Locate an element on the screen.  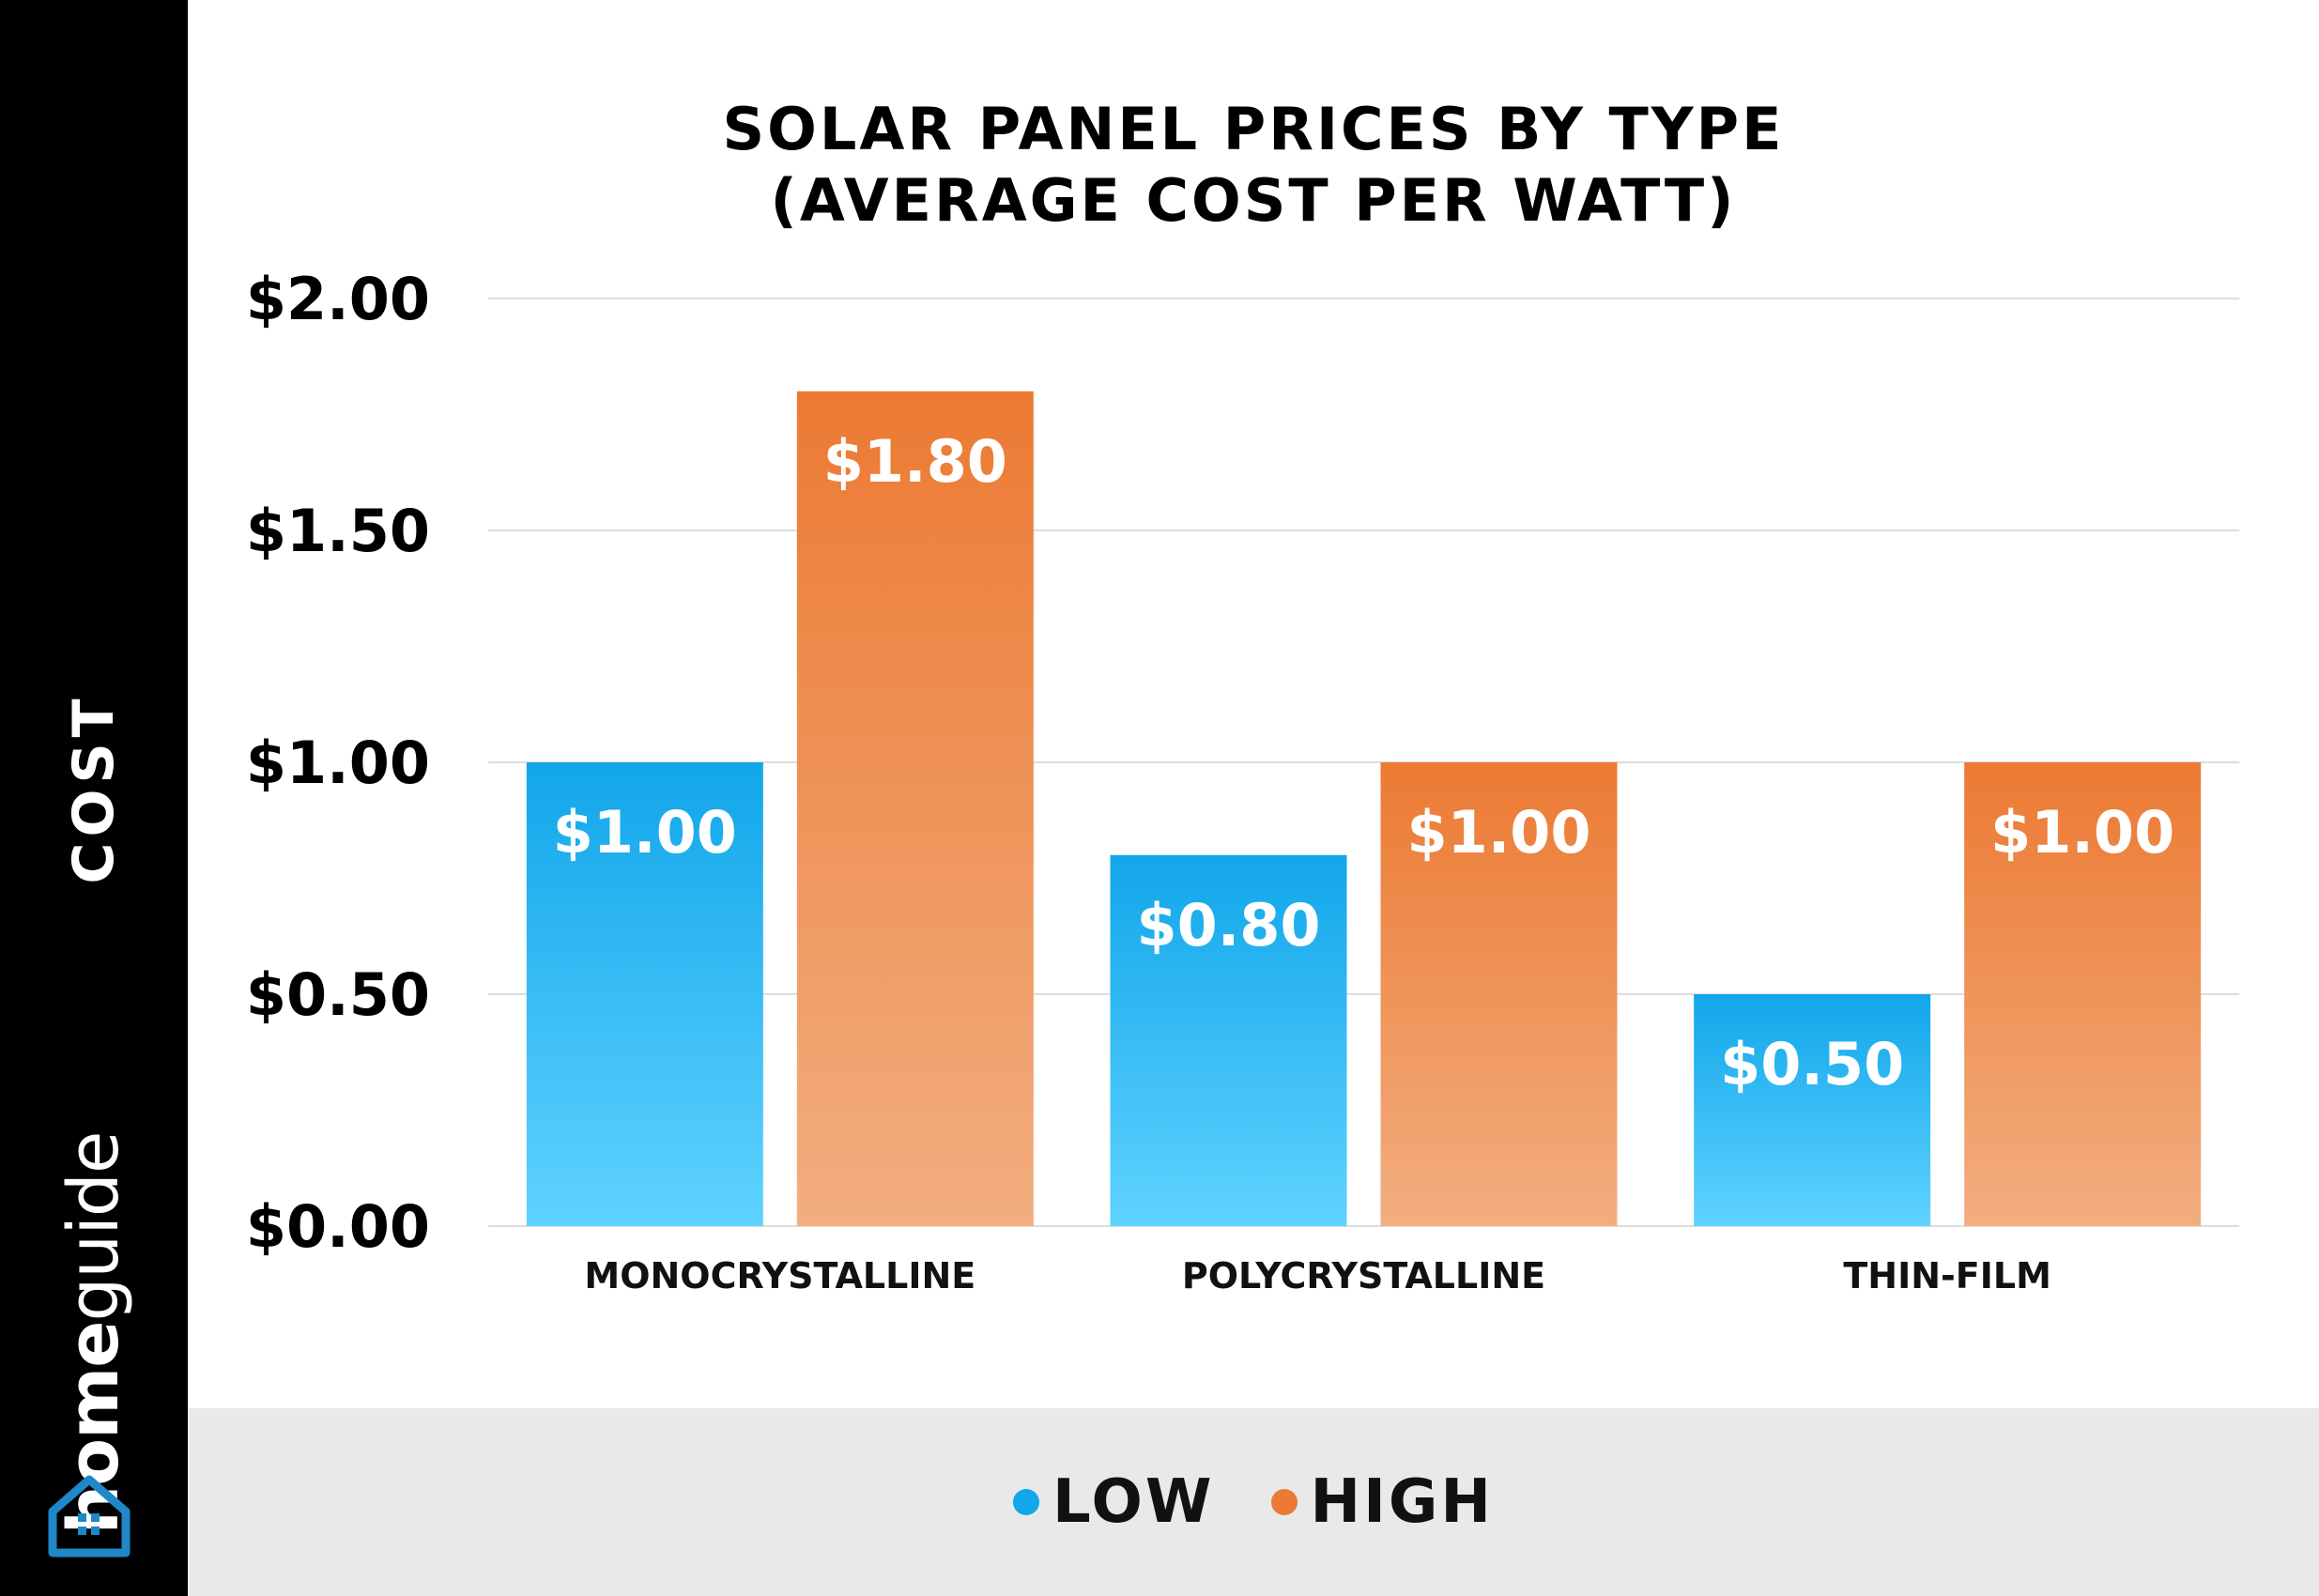
x-tick-label: POLYCRYSTALLINE is located at coordinates (1363, 1276).